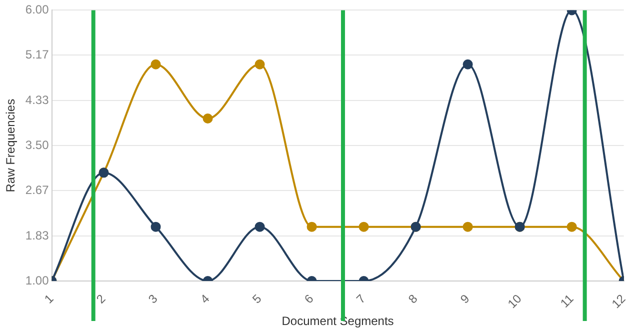 This screenshot has width=637, height=329. Describe the element at coordinates (257, 298) in the screenshot. I see `x-tick-label: 5` at that location.